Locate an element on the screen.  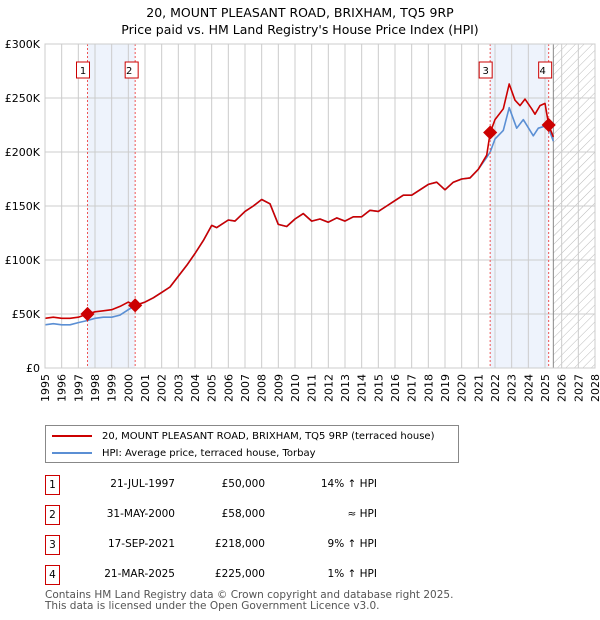
x-tick-label: 2022 is located at coordinates (495, 388).